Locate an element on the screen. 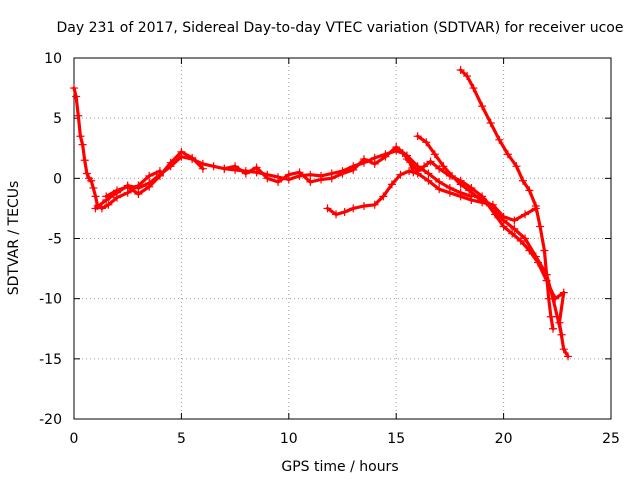 The width and height of the screenshot is (640, 480). y-axis-label: SDTVAR / TECUs is located at coordinates (14, 238).